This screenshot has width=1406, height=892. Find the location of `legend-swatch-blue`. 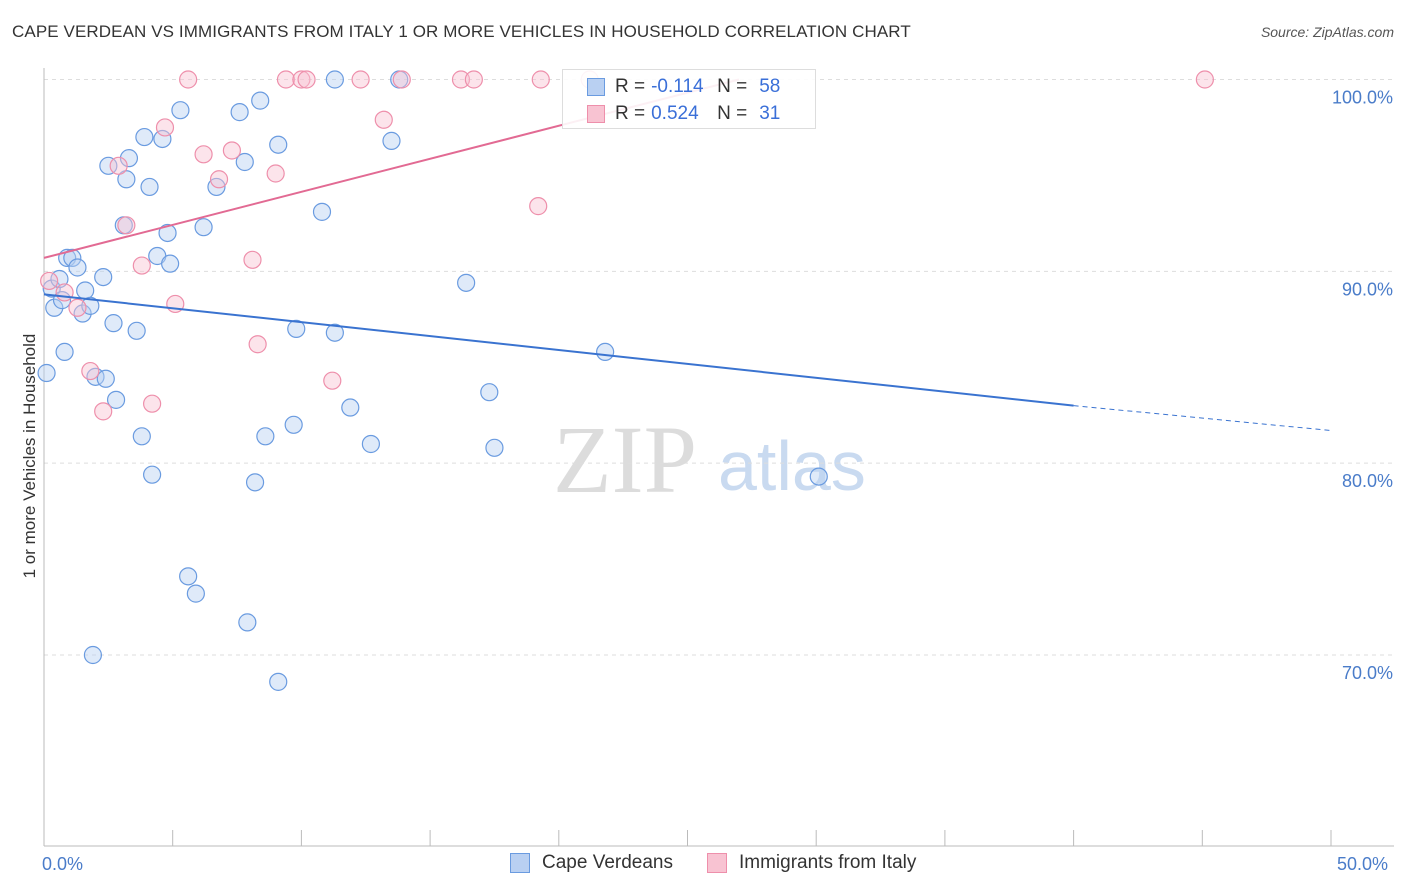

legend-swatch-blue is located at coordinates (596, 87).